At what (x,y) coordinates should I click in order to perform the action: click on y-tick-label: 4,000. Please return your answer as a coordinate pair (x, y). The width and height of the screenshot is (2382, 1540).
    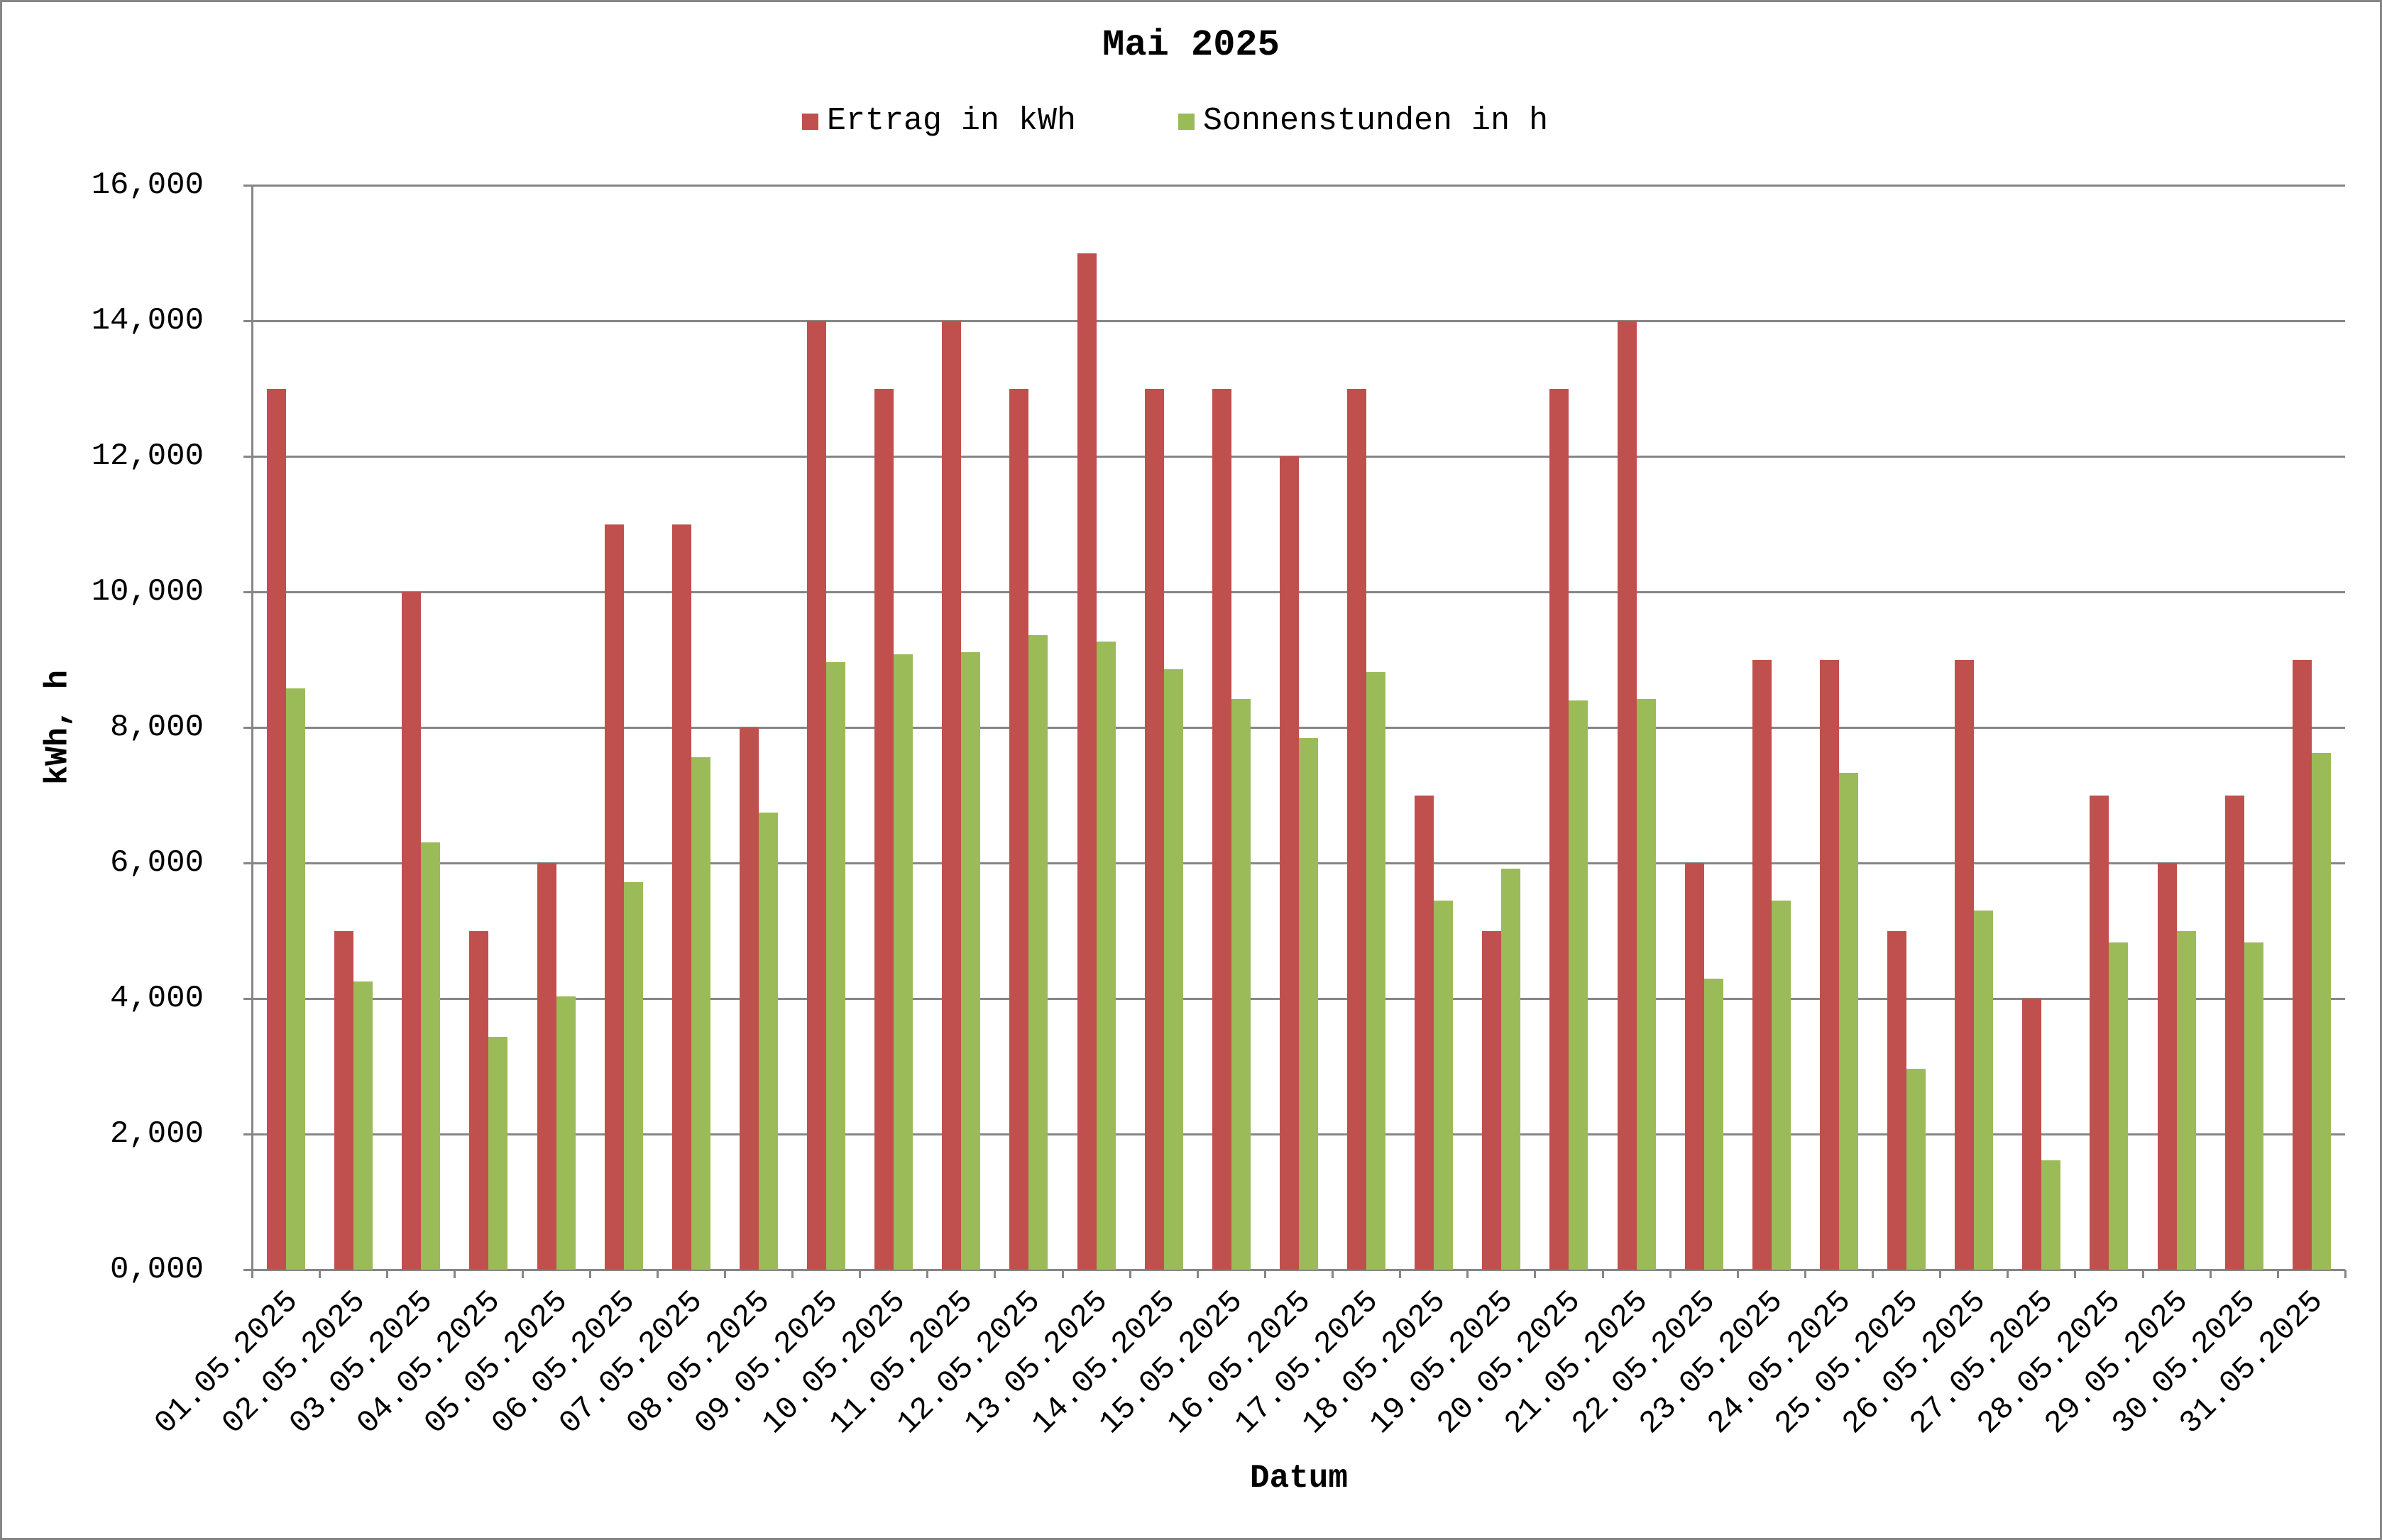
    Looking at the image, I should click on (156, 999).